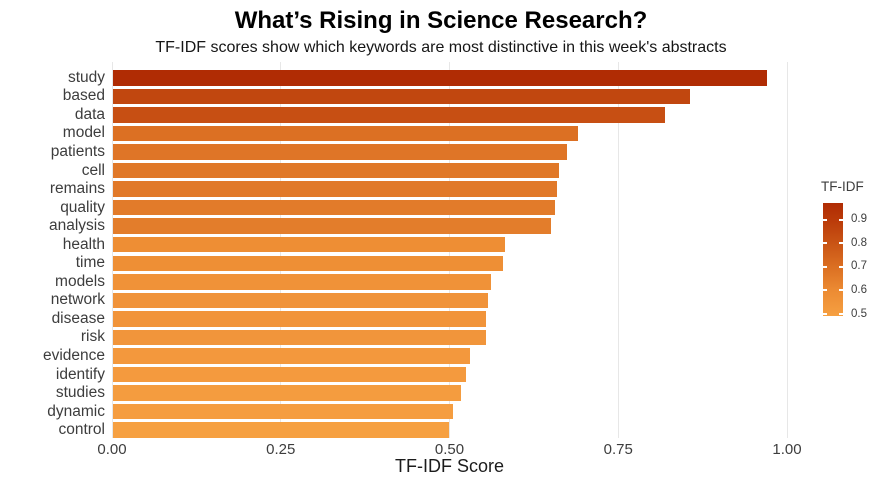 The height and width of the screenshot is (488, 882). I want to click on bar-control, so click(281, 430).